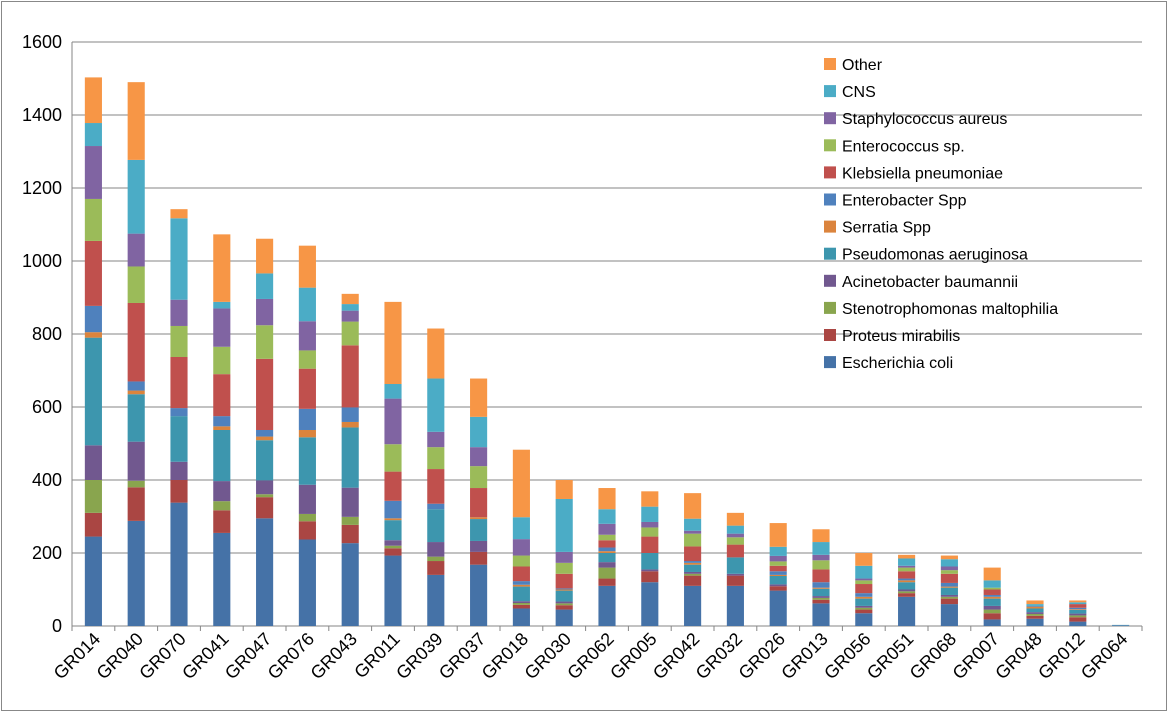  What do you see at coordinates (719, 656) in the screenshot?
I see `x-tick-label: GR032` at bounding box center [719, 656].